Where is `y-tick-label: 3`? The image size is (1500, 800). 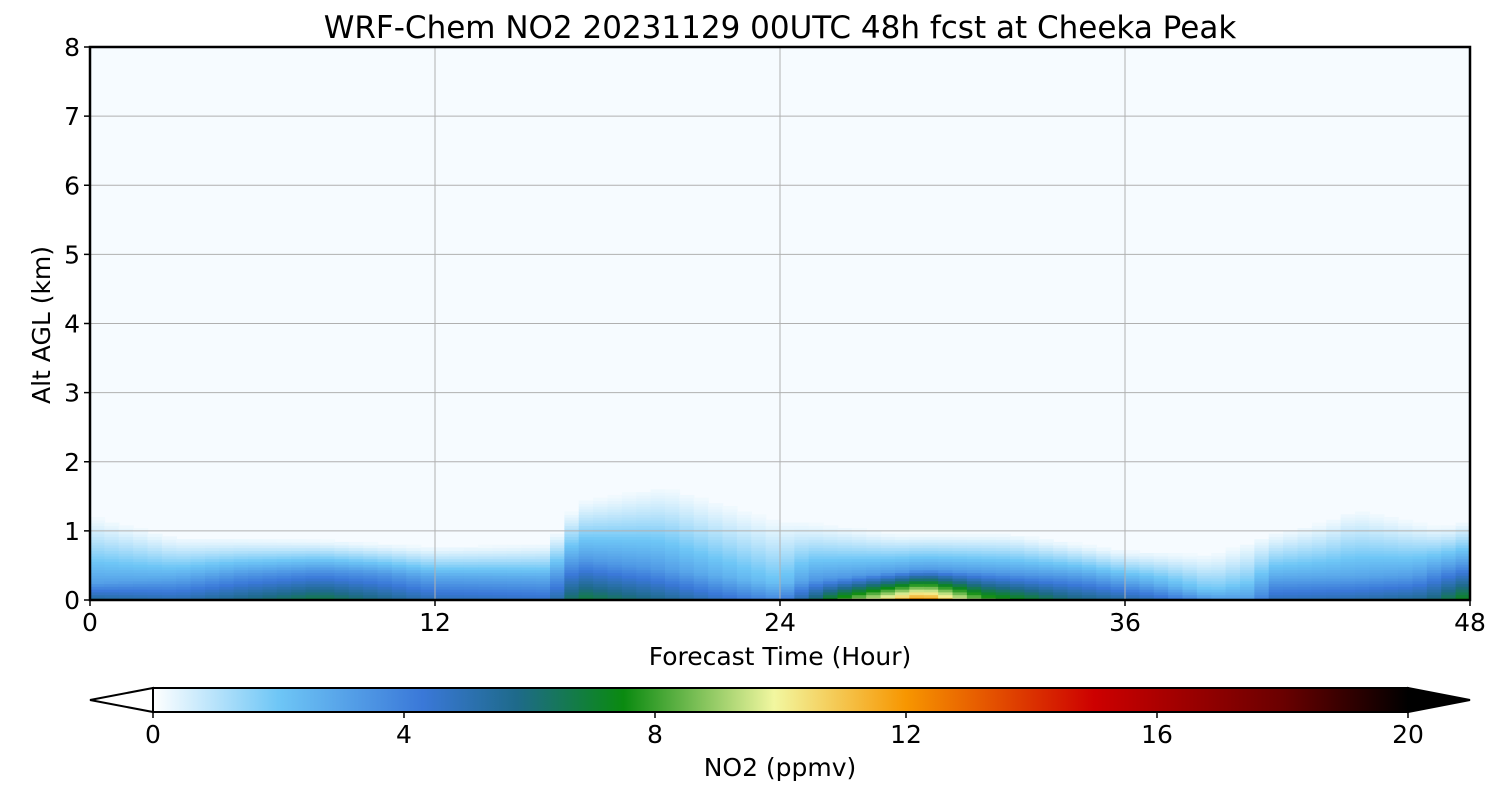 y-tick-label: 3 is located at coordinates (72, 393).